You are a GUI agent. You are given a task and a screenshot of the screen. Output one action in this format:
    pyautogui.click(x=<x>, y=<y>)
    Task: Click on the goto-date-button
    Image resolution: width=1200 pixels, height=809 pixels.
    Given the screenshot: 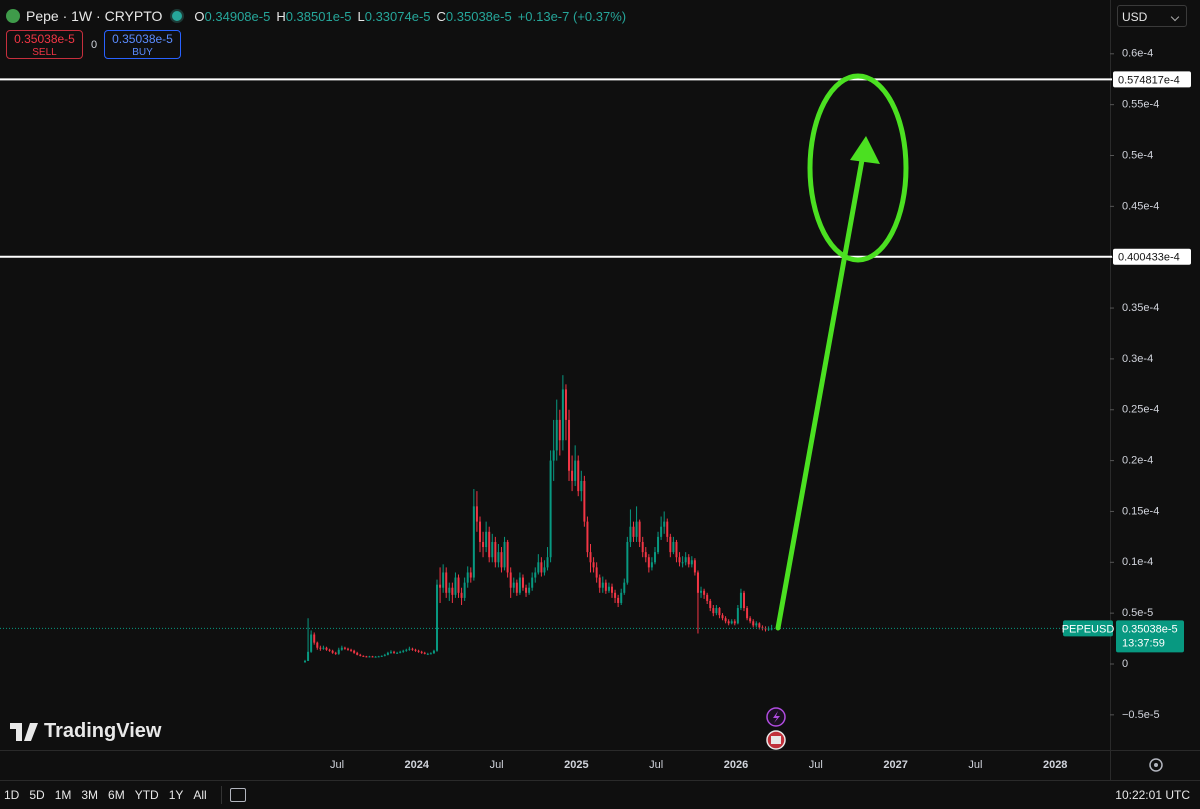 What is the action you would take?
    pyautogui.click(x=237, y=795)
    